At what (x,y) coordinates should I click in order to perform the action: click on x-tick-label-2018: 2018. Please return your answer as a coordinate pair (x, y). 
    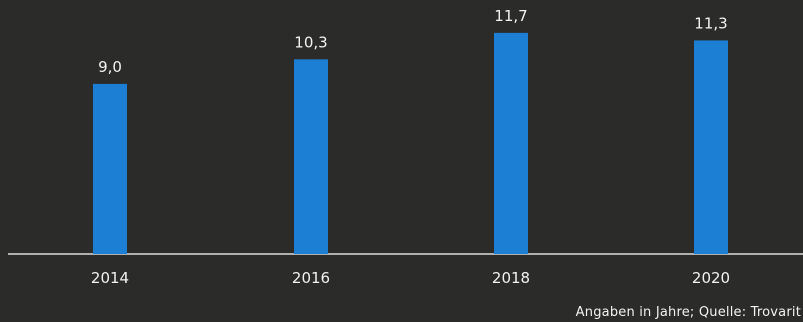
    Looking at the image, I should click on (511, 278).